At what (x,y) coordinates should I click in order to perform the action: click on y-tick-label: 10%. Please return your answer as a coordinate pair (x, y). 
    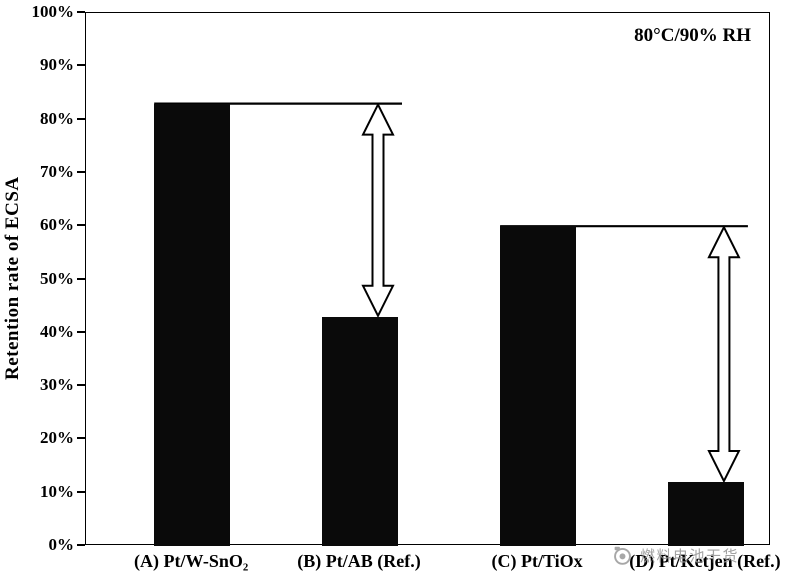
    Looking at the image, I should click on (57, 491).